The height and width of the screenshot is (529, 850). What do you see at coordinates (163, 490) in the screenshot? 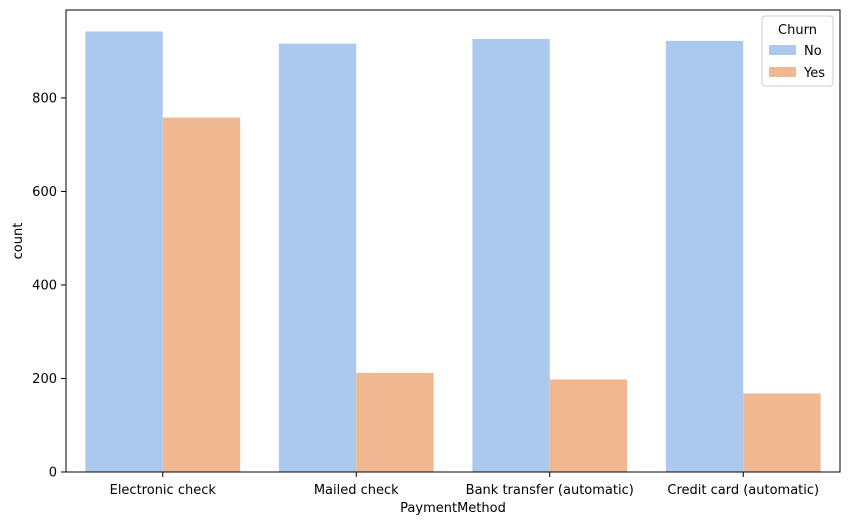
I see `x-tick-label: Electronic check` at bounding box center [163, 490].